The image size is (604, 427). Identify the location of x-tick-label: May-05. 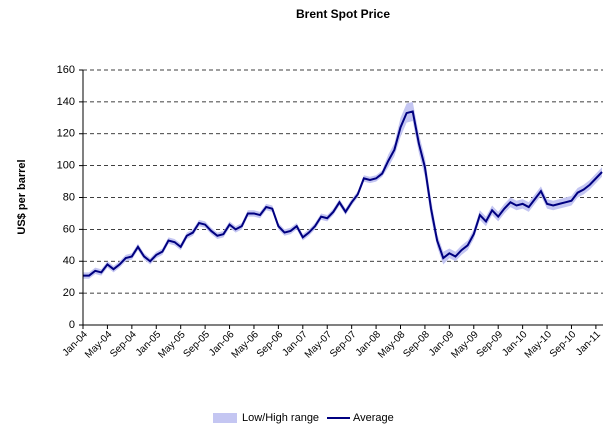
(172, 345).